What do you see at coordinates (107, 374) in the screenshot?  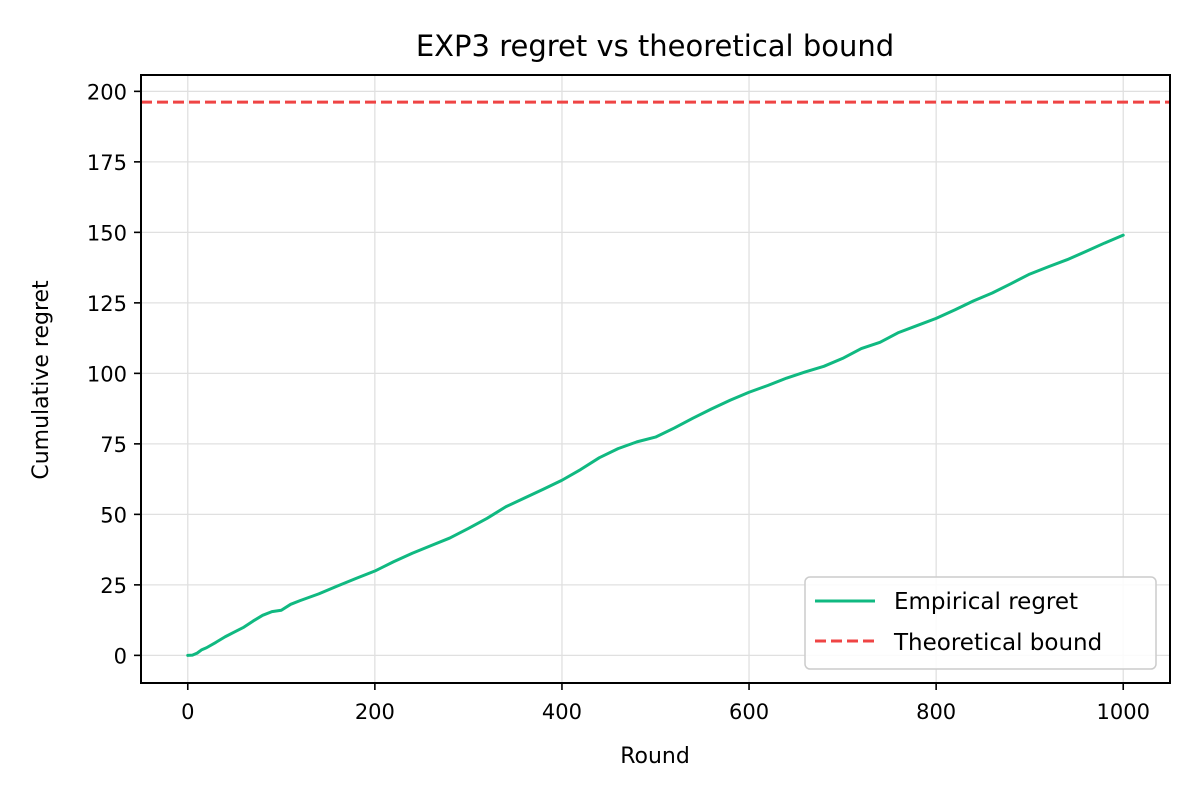 I see `y-tick-label: 100` at bounding box center [107, 374].